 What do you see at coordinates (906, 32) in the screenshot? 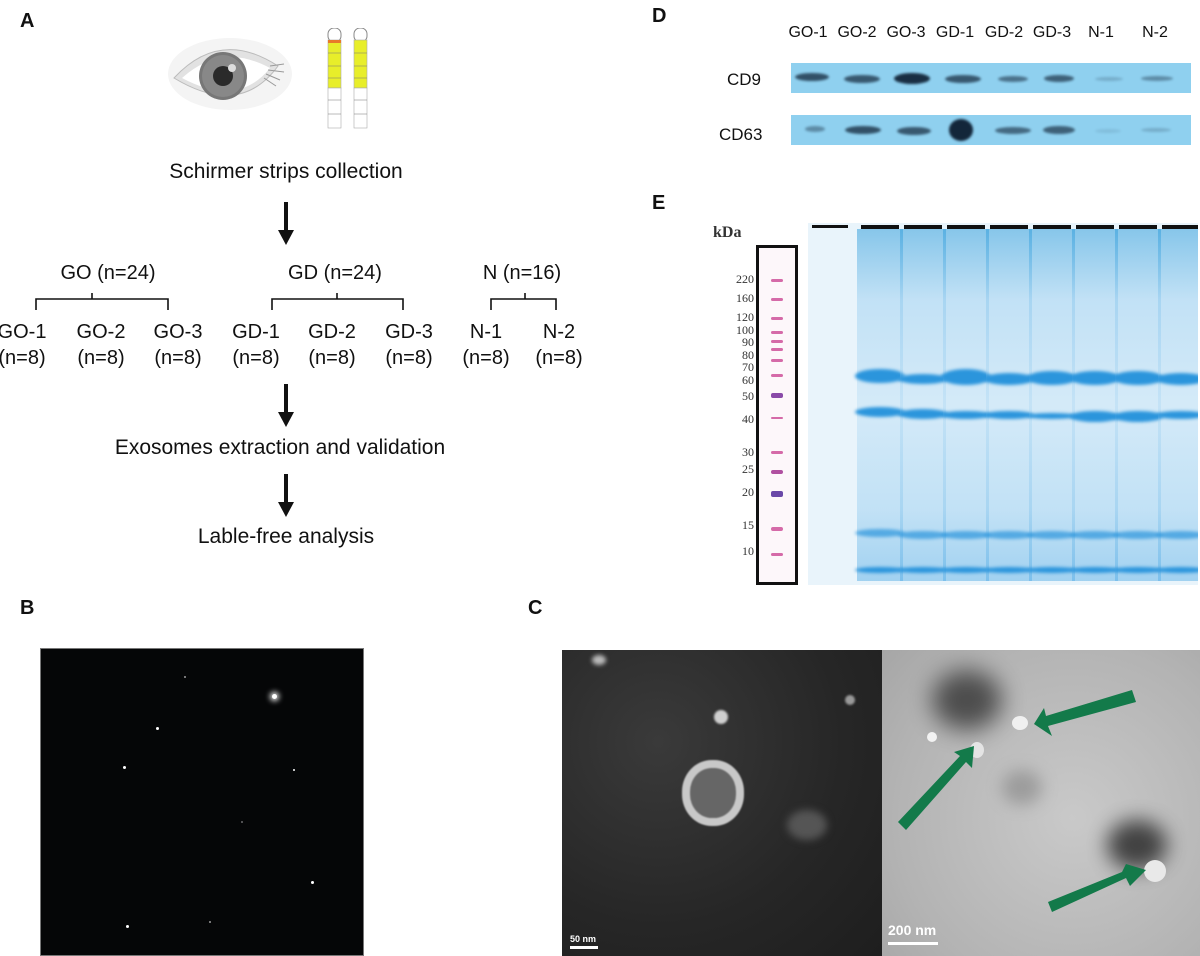
I see `lane-label-go-3: GO-3` at bounding box center [906, 32].